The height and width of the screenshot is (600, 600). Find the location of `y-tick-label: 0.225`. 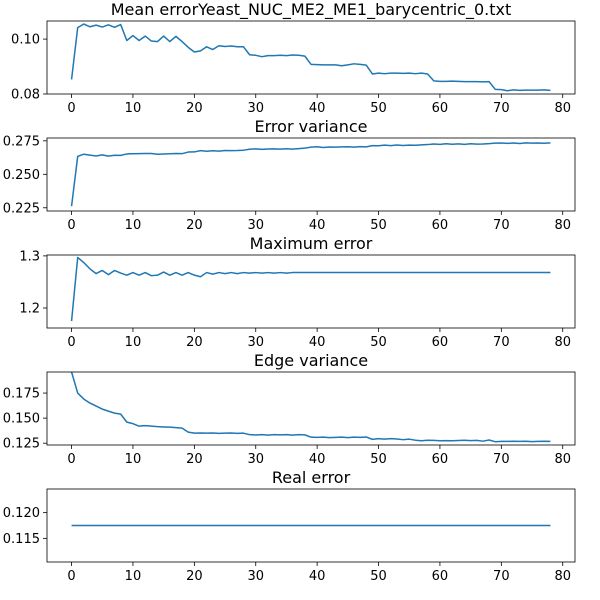

y-tick-label: 0.225 is located at coordinates (21, 208).